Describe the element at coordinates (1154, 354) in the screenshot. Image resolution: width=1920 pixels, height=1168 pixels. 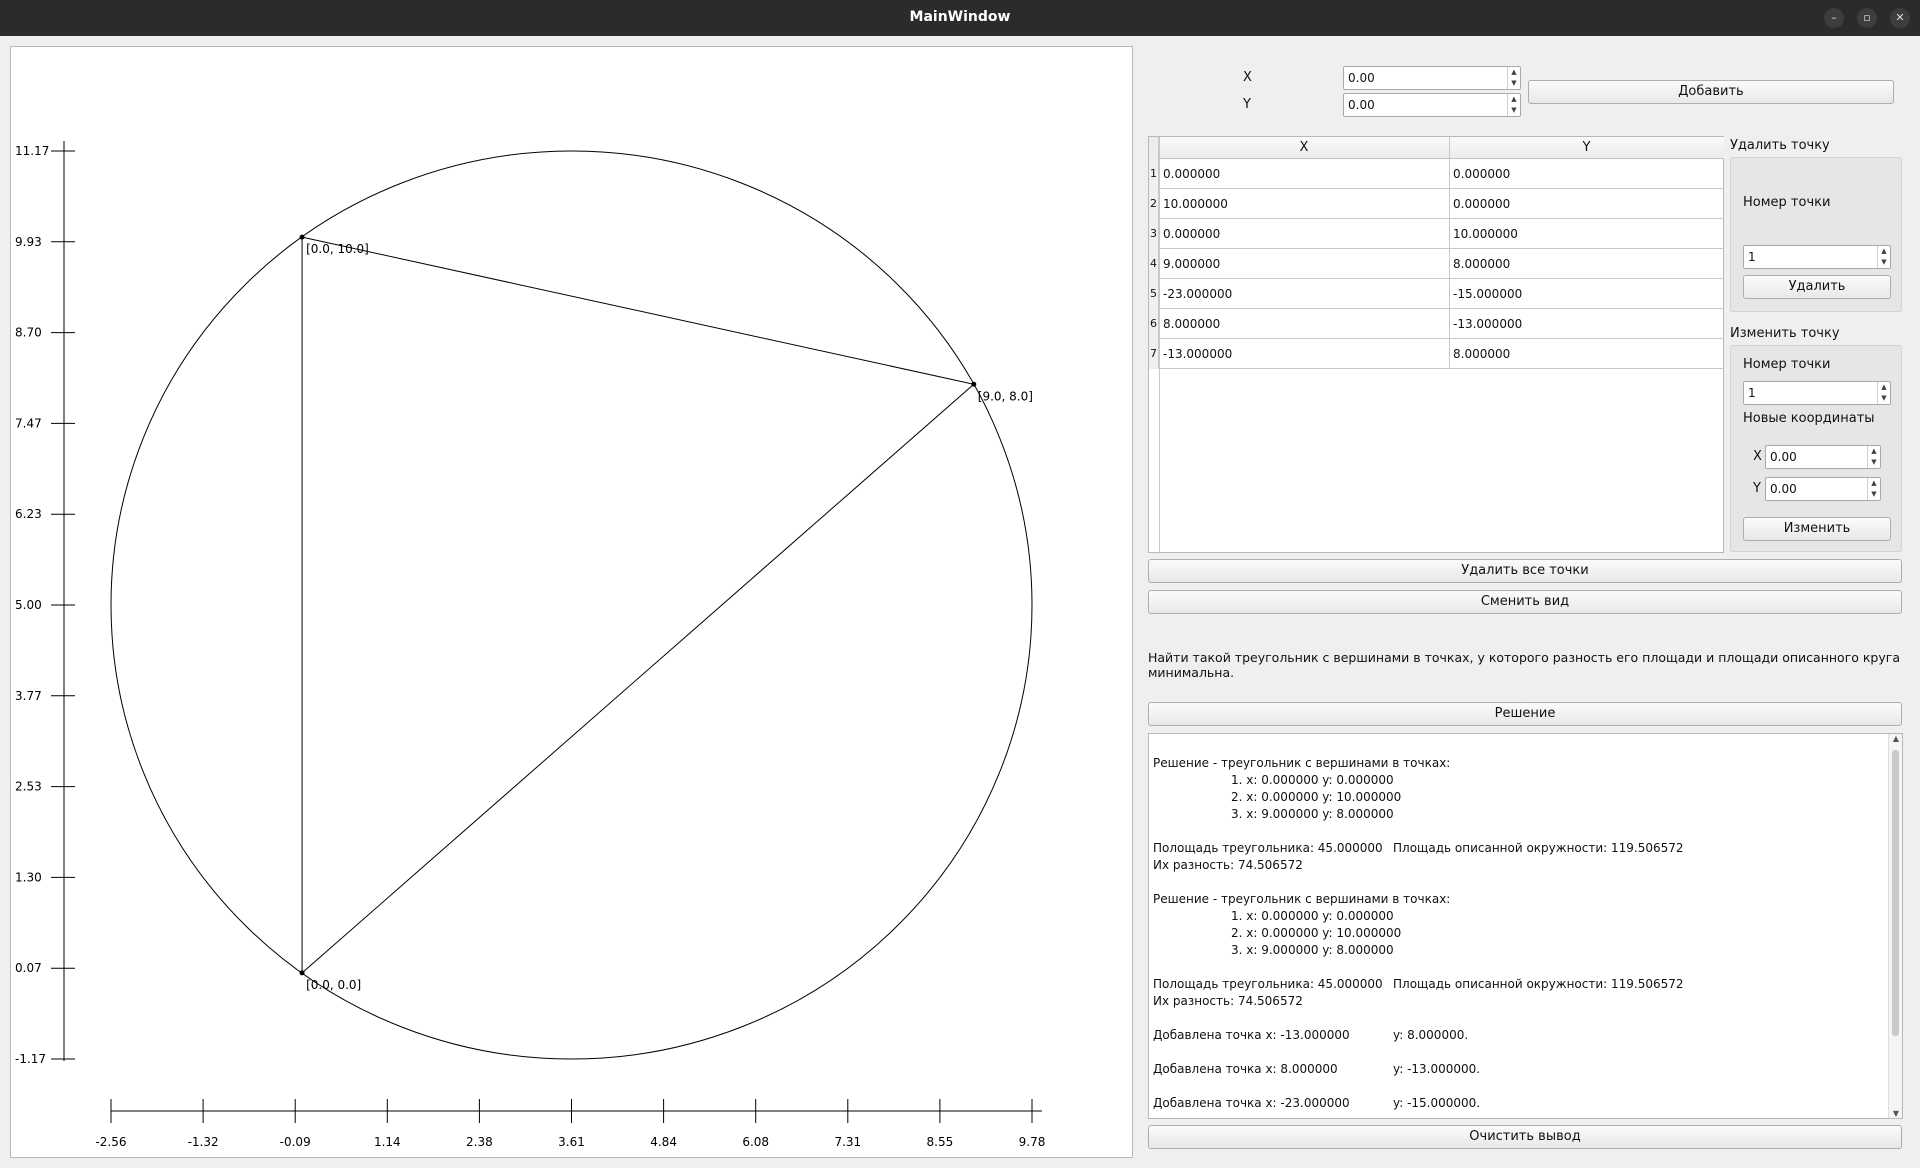
I see `table-row-number: 7` at that location.